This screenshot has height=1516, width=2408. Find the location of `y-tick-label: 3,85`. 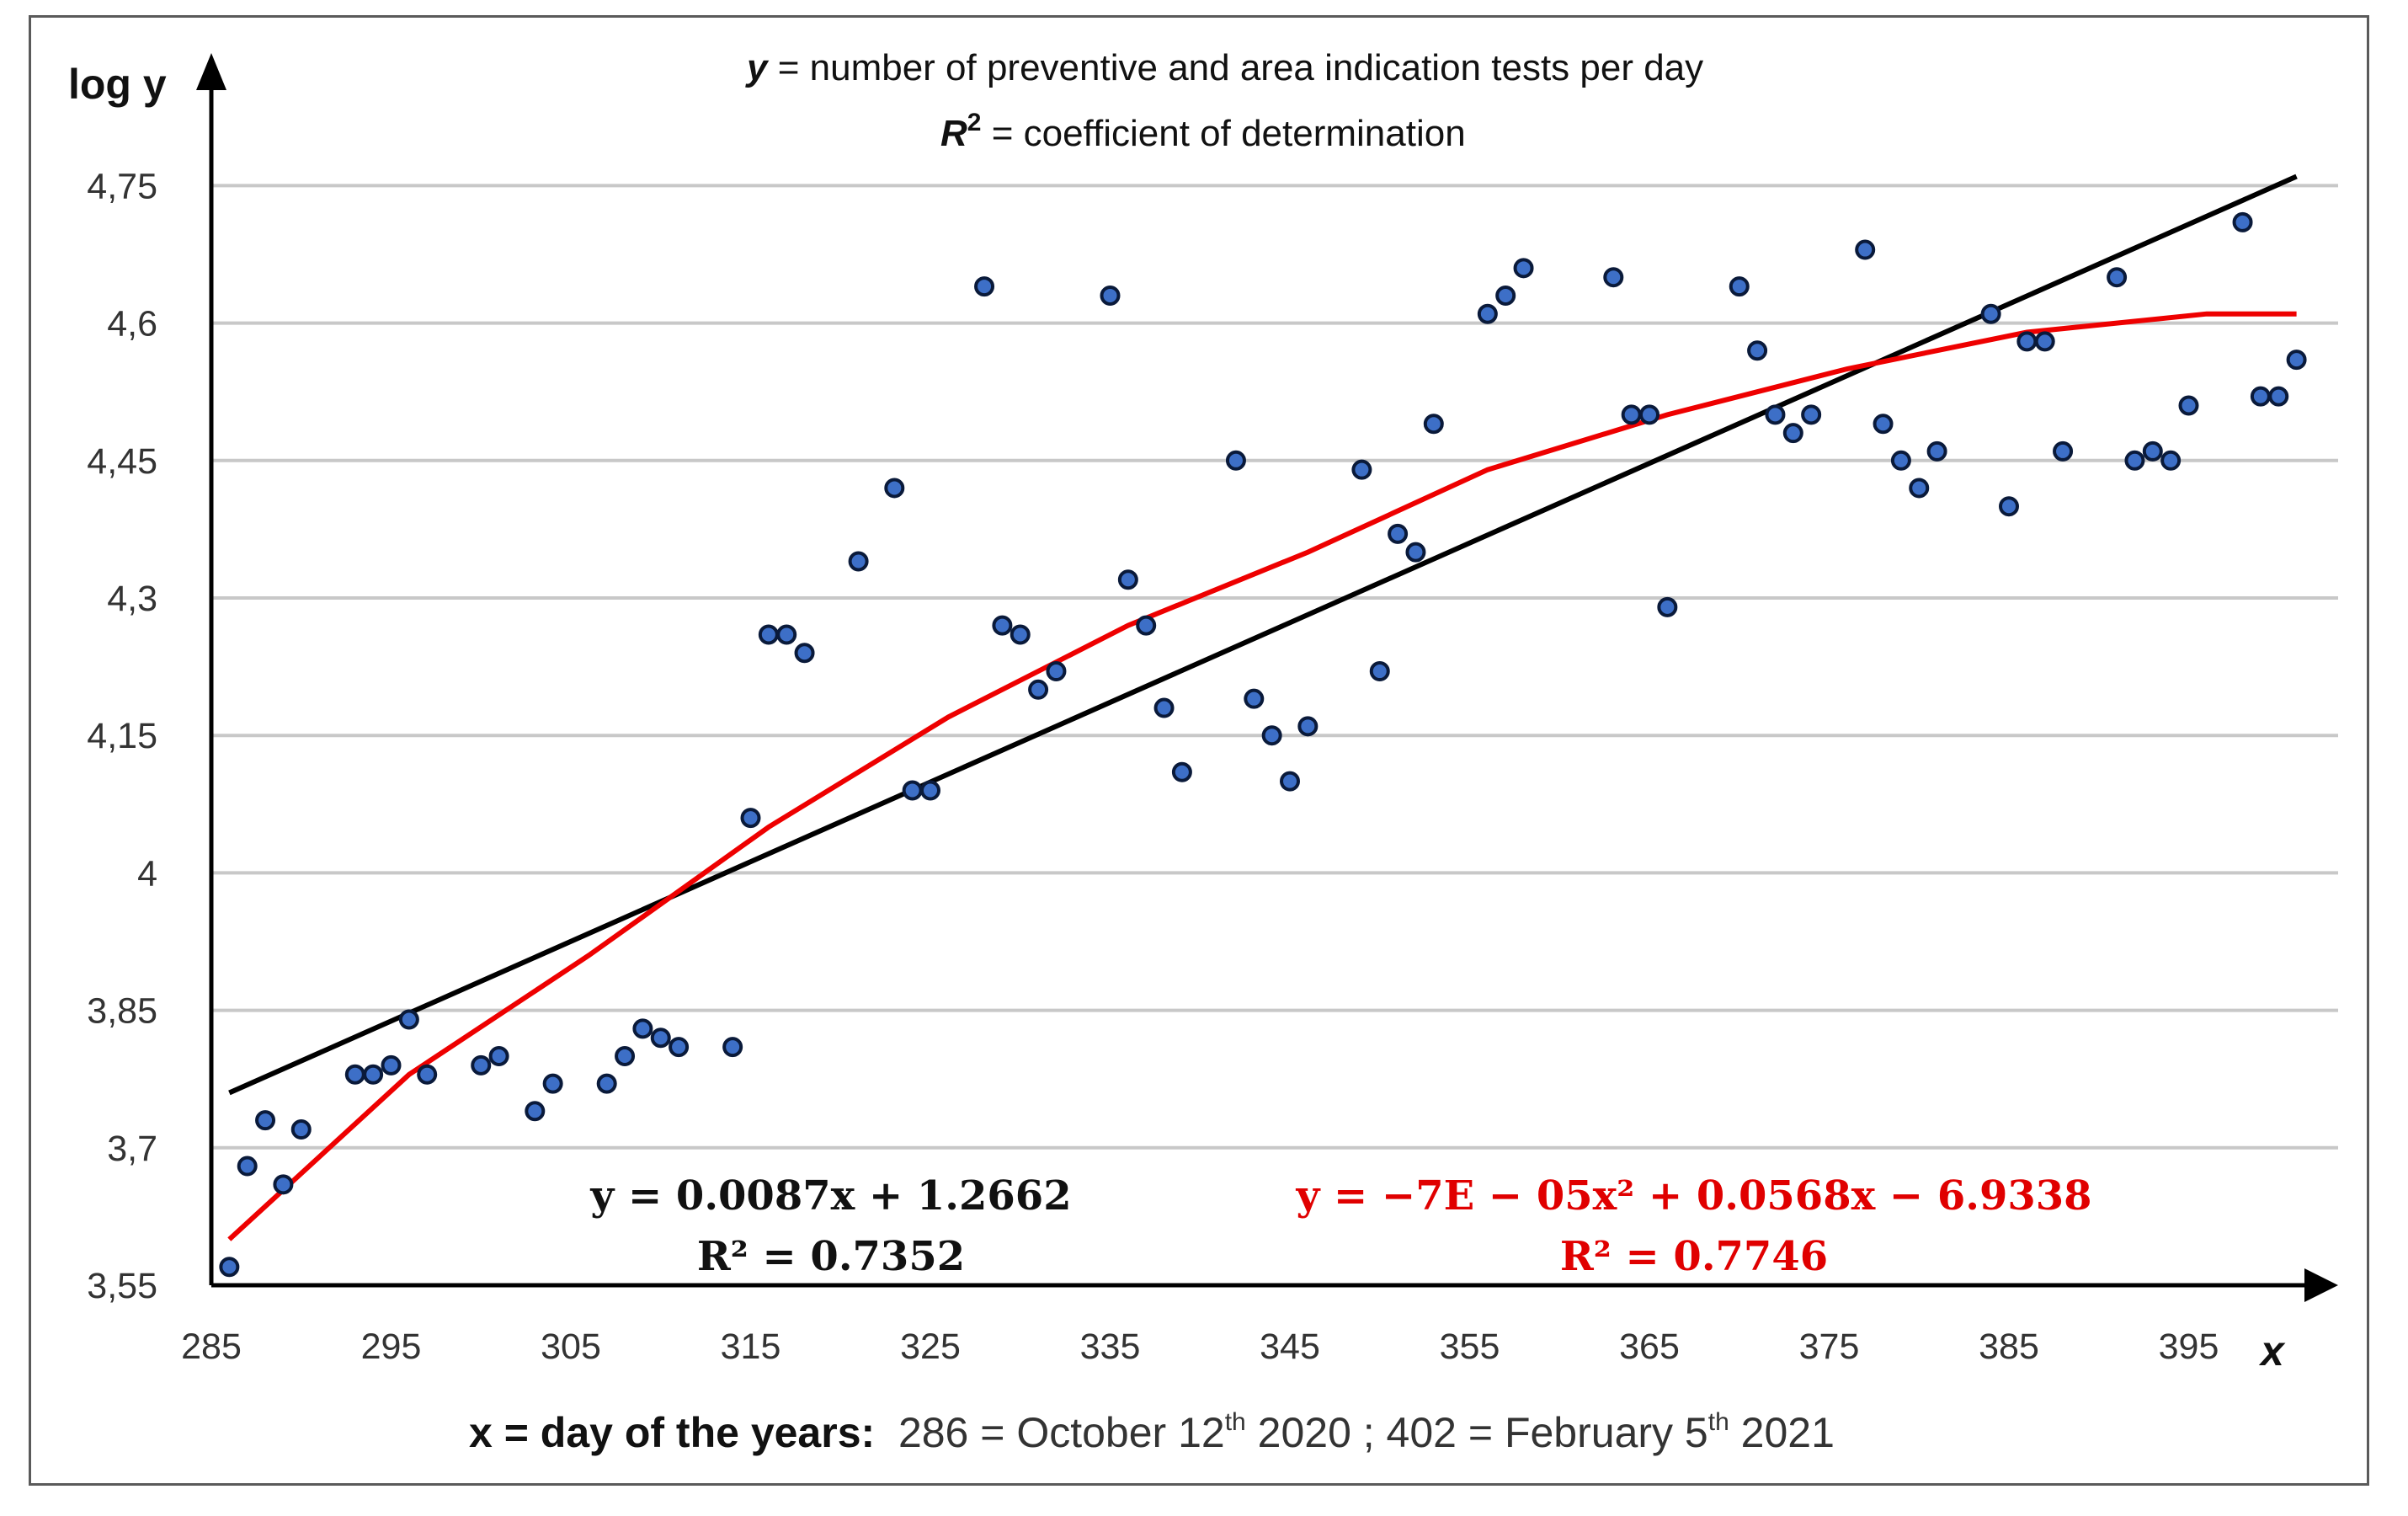

y-tick-label: 3,85 is located at coordinates (122, 1011).